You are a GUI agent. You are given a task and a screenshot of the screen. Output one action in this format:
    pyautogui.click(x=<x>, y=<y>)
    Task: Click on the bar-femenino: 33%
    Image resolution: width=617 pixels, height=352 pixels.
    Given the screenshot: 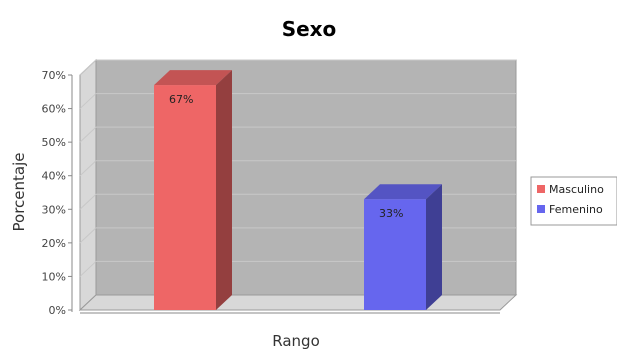 What is the action you would take?
    pyautogui.click(x=403, y=247)
    